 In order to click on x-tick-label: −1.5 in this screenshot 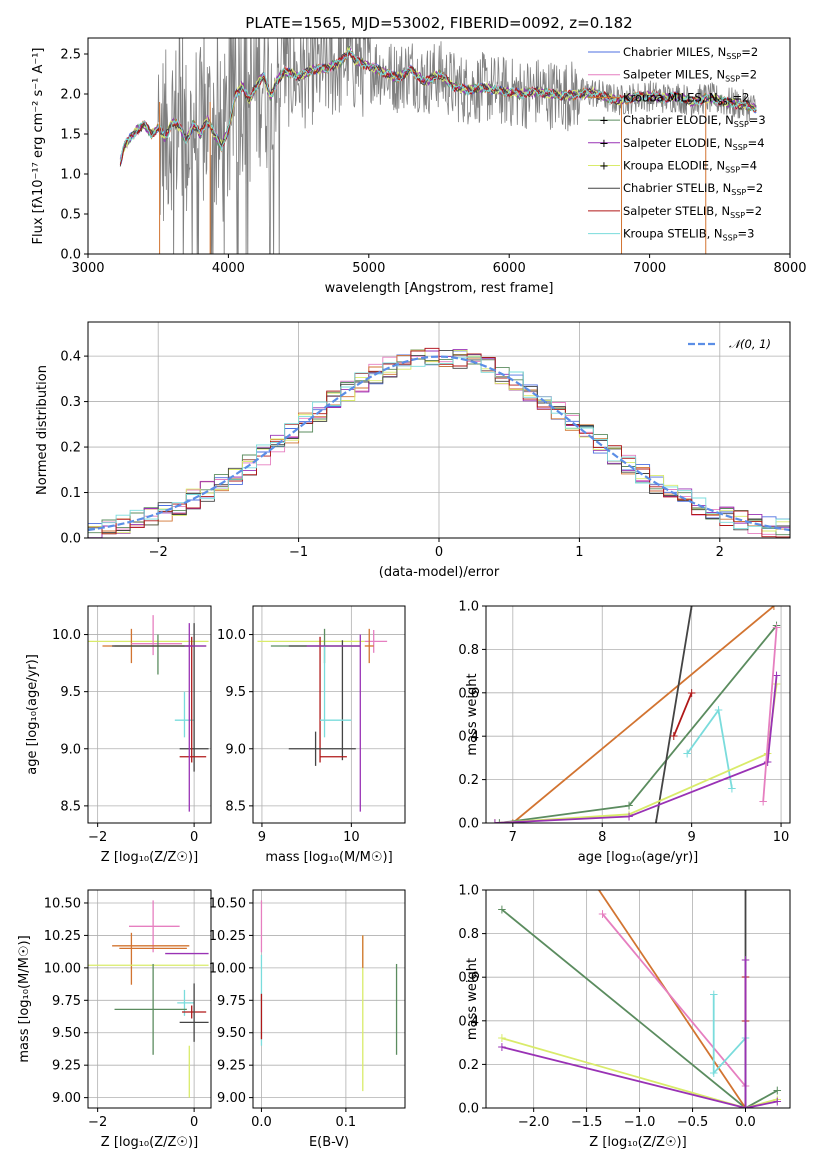, I will do `click(587, 1122)`.